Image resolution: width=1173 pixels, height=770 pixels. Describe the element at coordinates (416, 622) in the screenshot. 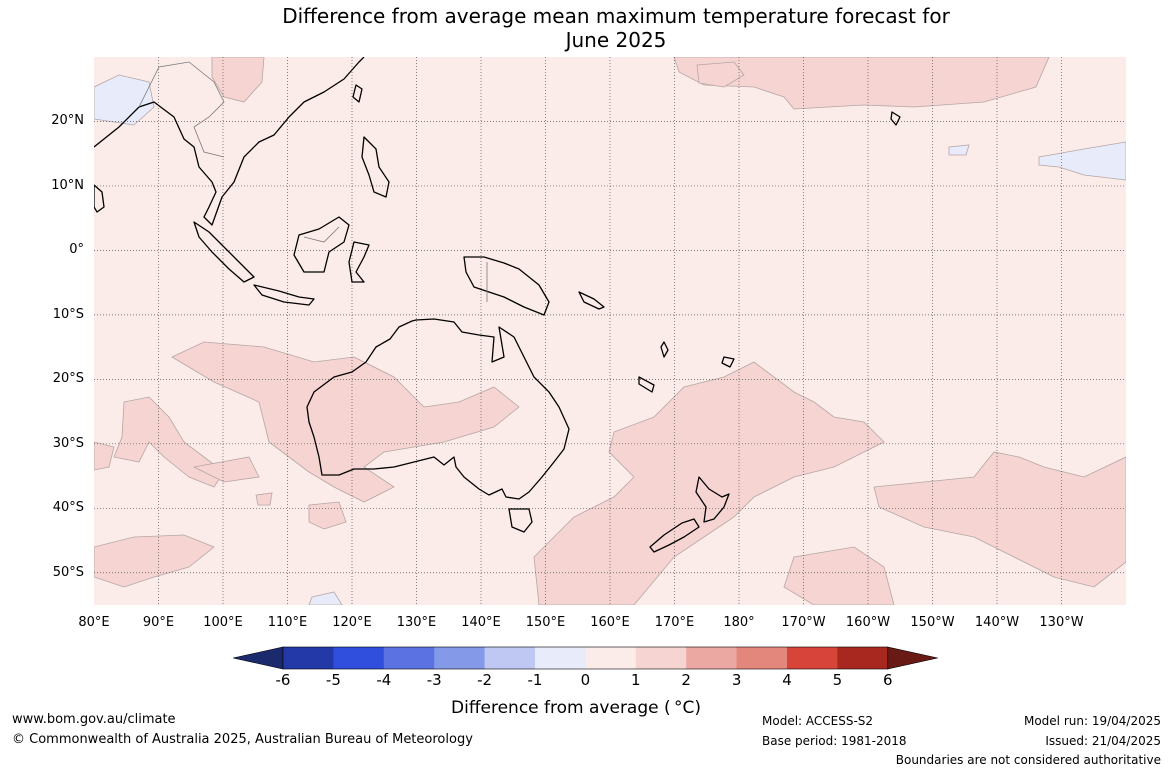

I see `longitude-label: 130°E` at that location.